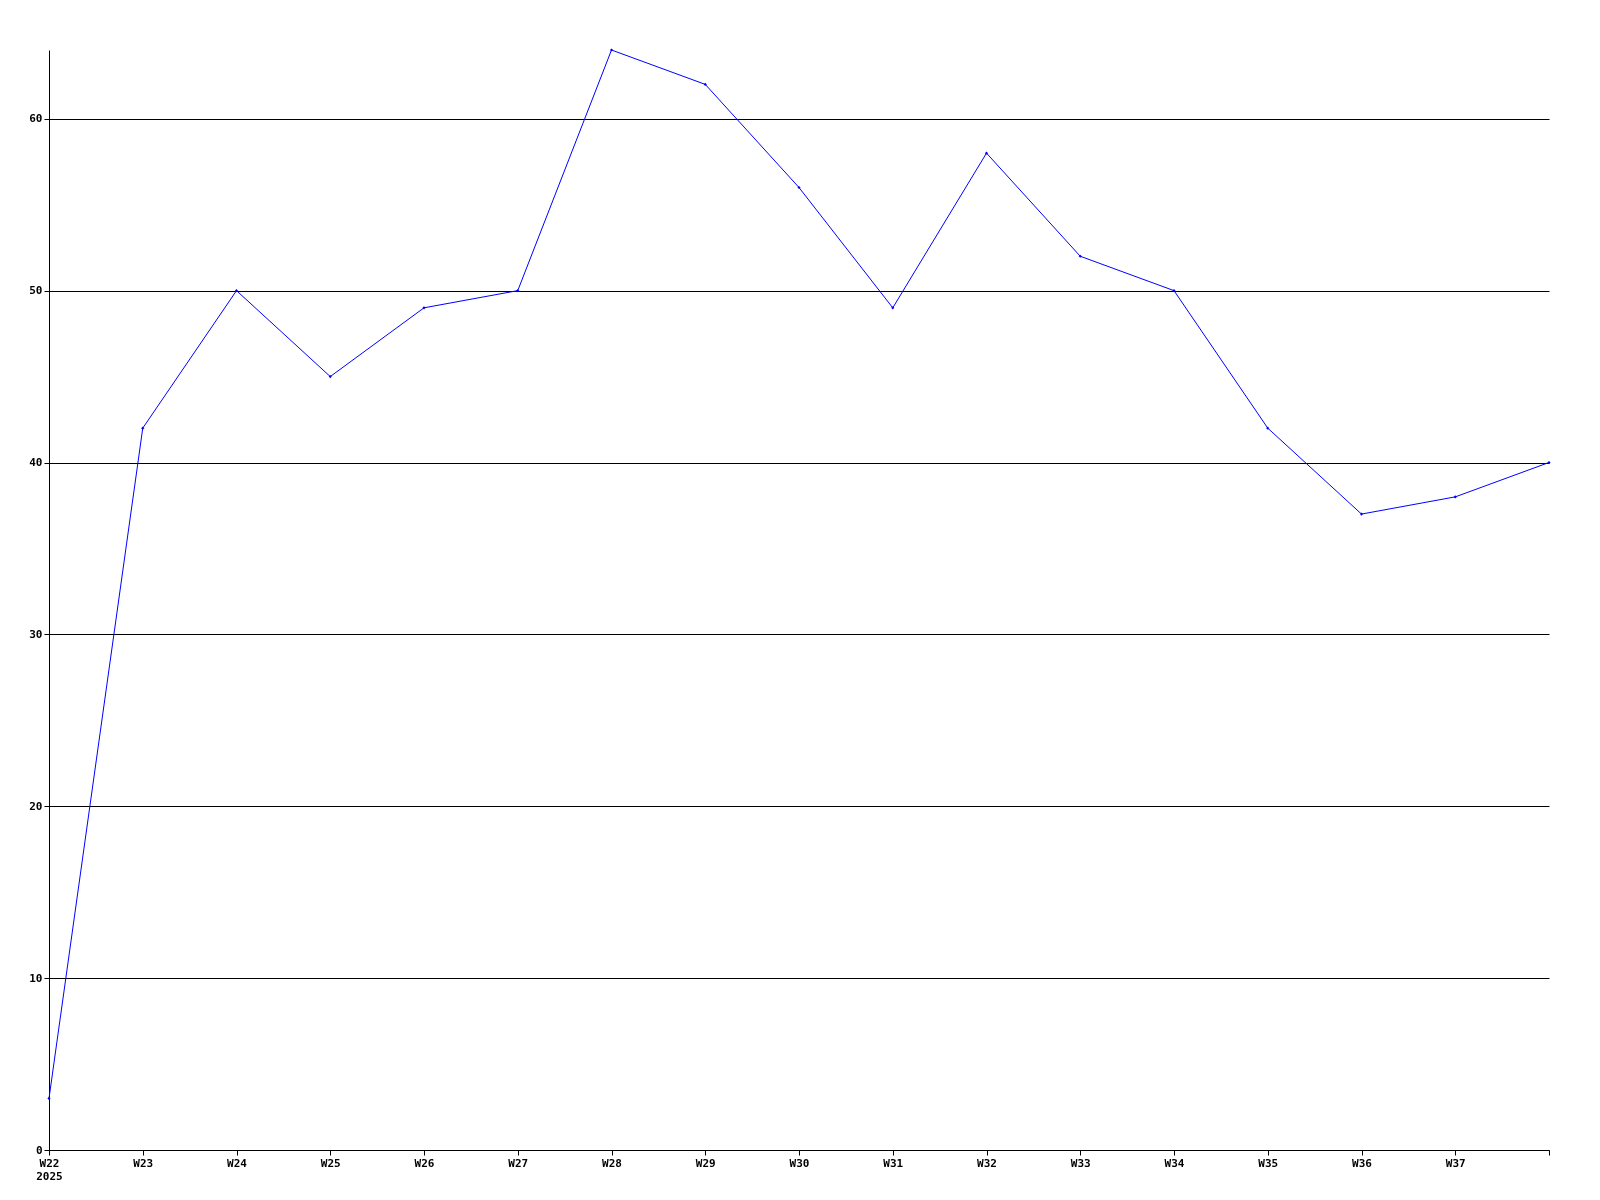 The width and height of the screenshot is (1600, 1200). Describe the element at coordinates (799, 1163) in the screenshot. I see `x-tick-label: W30` at that location.